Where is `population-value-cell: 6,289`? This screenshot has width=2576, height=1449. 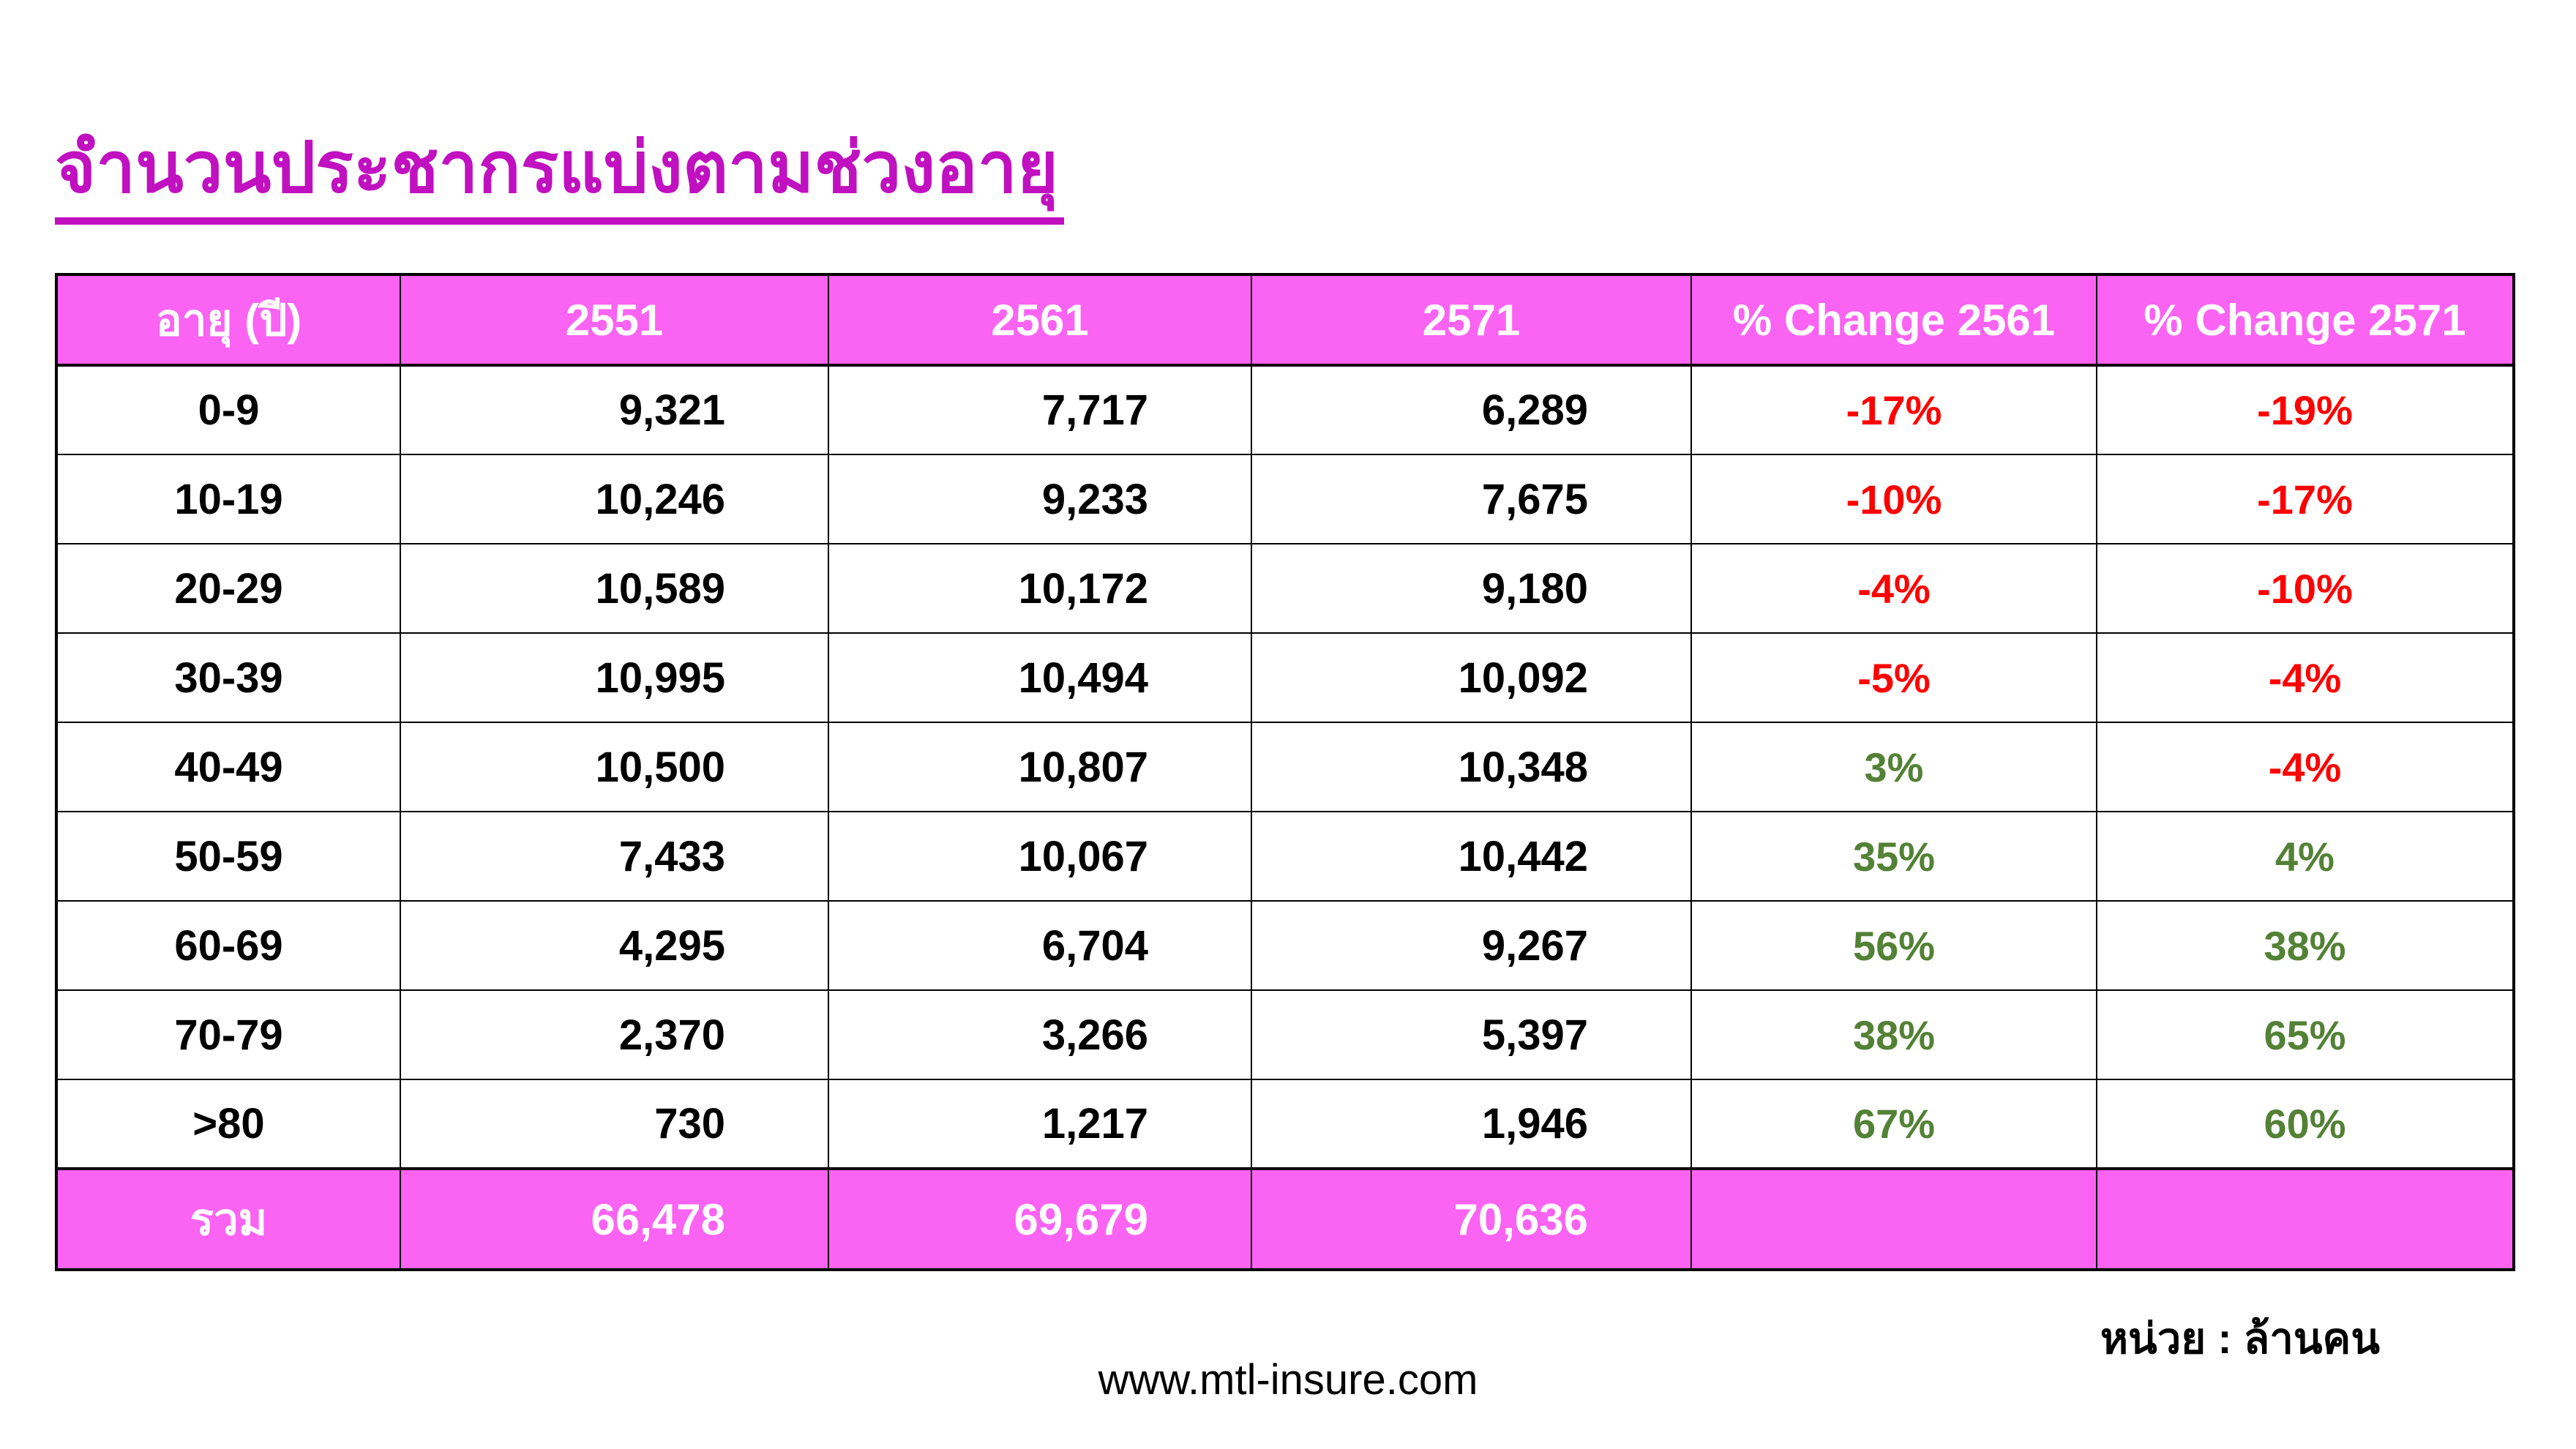 population-value-cell: 6,289 is located at coordinates (1471, 409).